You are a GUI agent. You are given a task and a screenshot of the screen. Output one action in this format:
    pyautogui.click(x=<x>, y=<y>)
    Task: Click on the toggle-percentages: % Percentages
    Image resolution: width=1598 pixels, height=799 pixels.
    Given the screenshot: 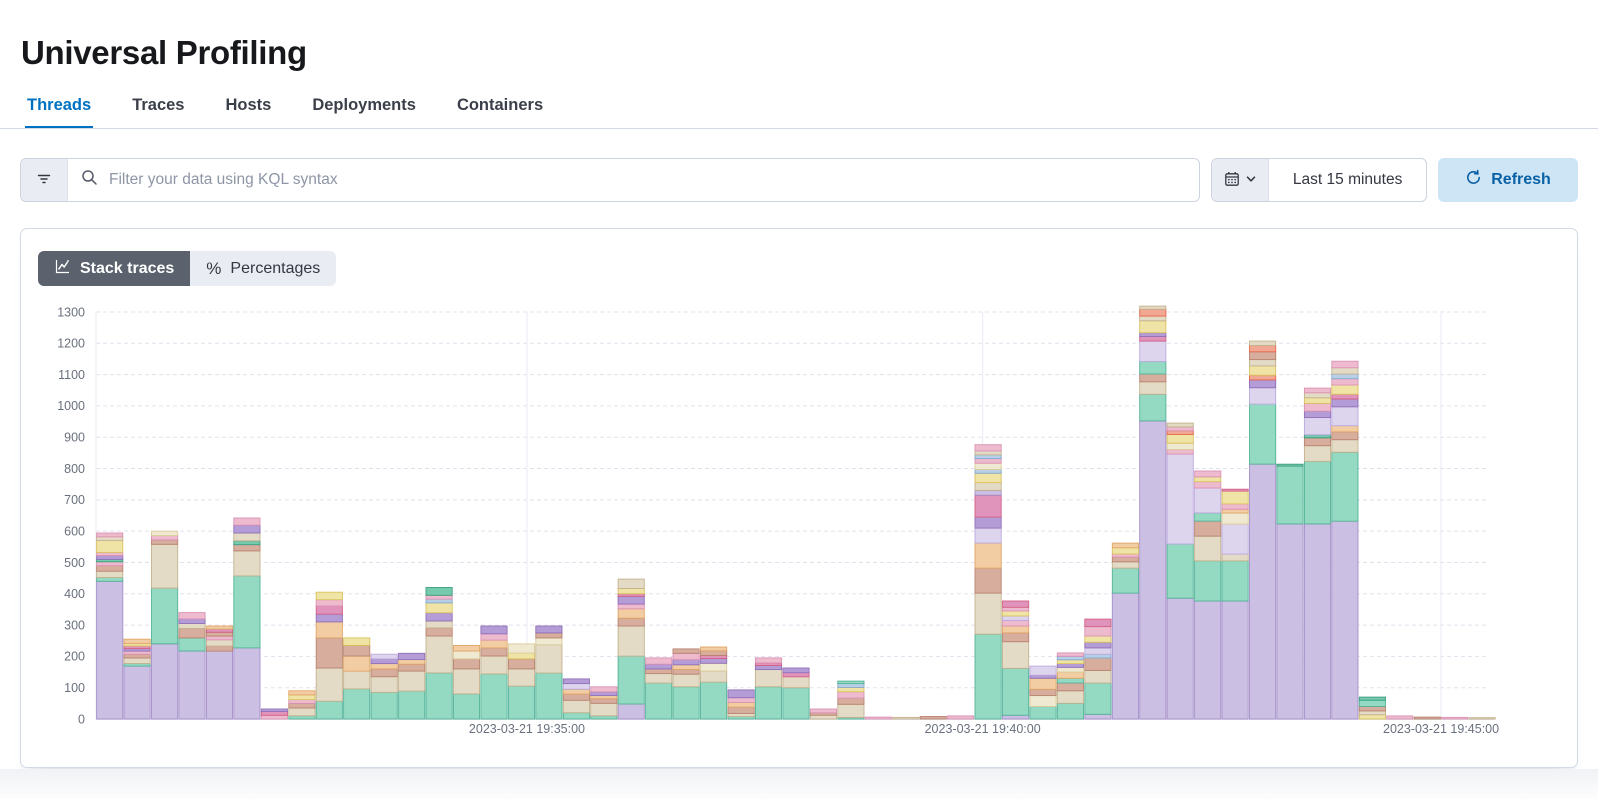 What is the action you would take?
    pyautogui.click(x=263, y=268)
    